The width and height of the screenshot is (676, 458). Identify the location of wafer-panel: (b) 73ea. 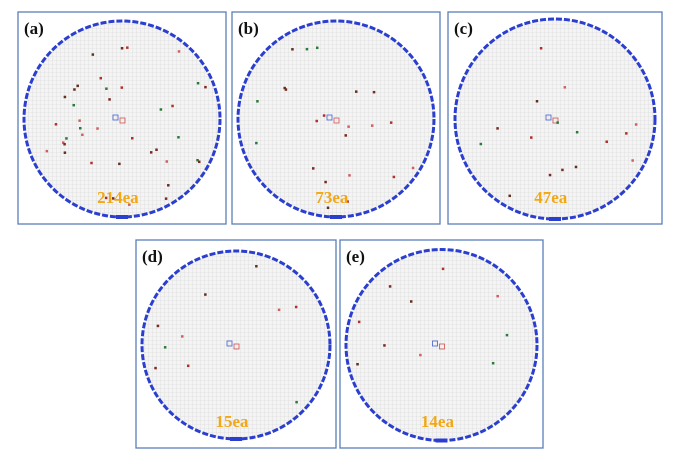
(336, 118).